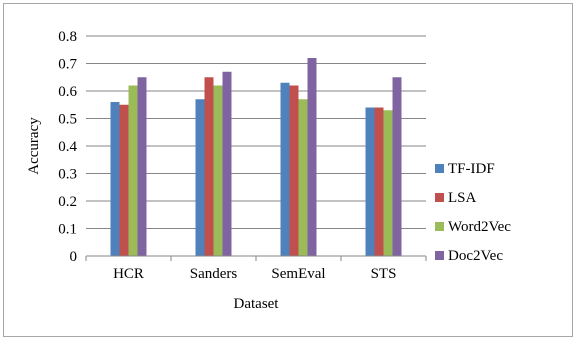 Image resolution: width=579 pixels, height=343 pixels. What do you see at coordinates (218, 170) in the screenshot?
I see `bar-word2vec-sanders` at bounding box center [218, 170].